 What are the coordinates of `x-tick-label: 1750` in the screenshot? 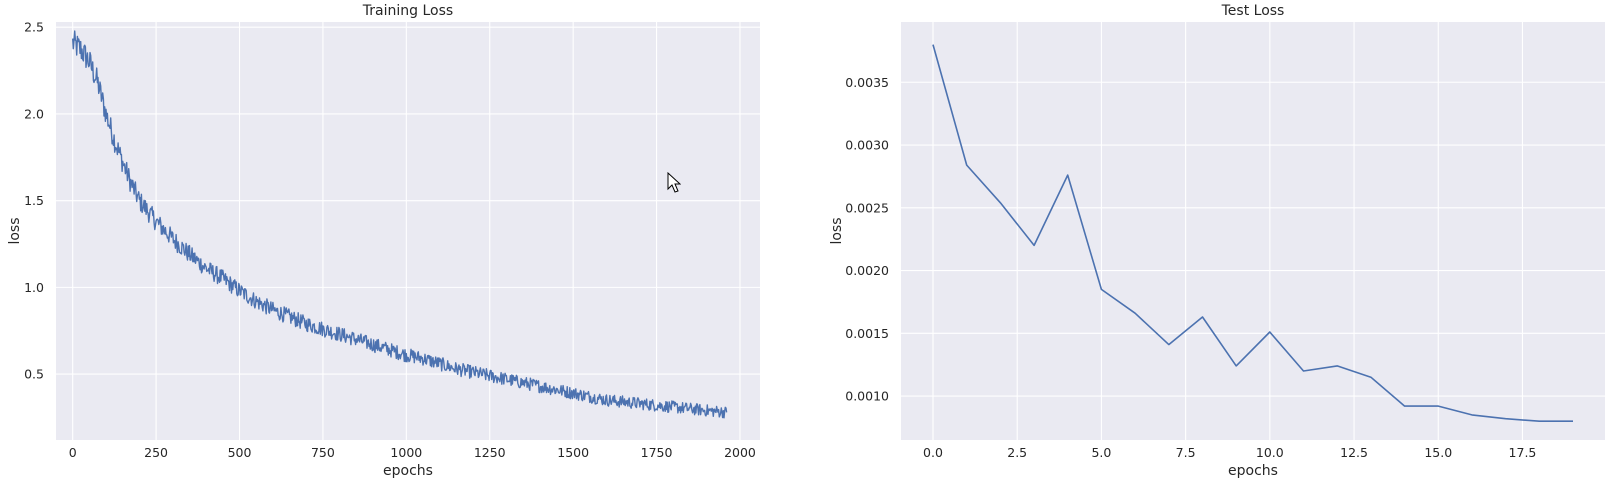 It's located at (657, 452).